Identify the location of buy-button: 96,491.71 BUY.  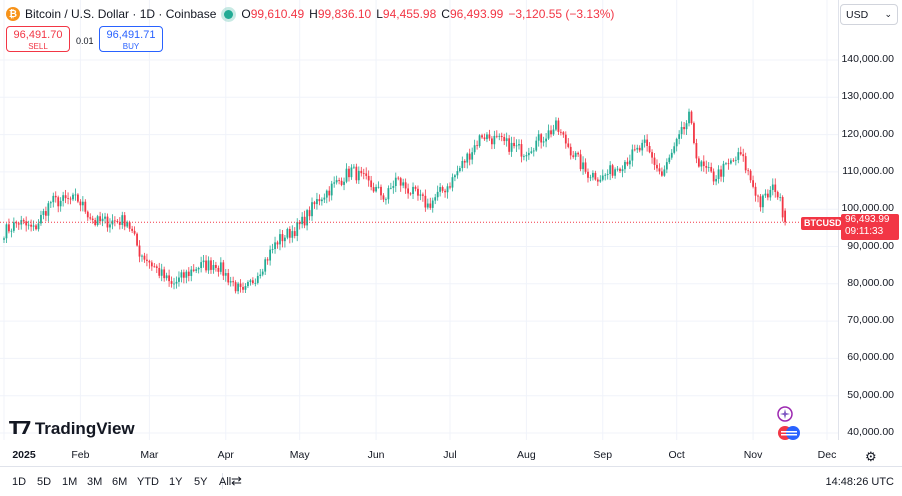
(131, 39).